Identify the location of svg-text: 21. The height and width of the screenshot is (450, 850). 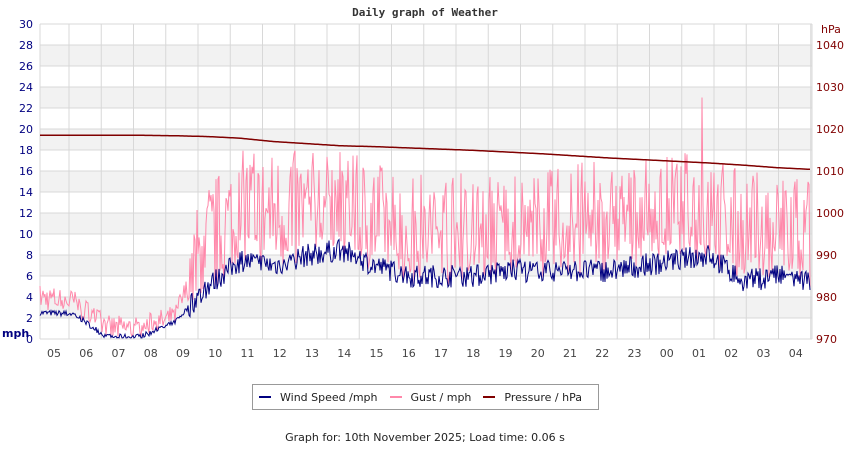
(570, 353).